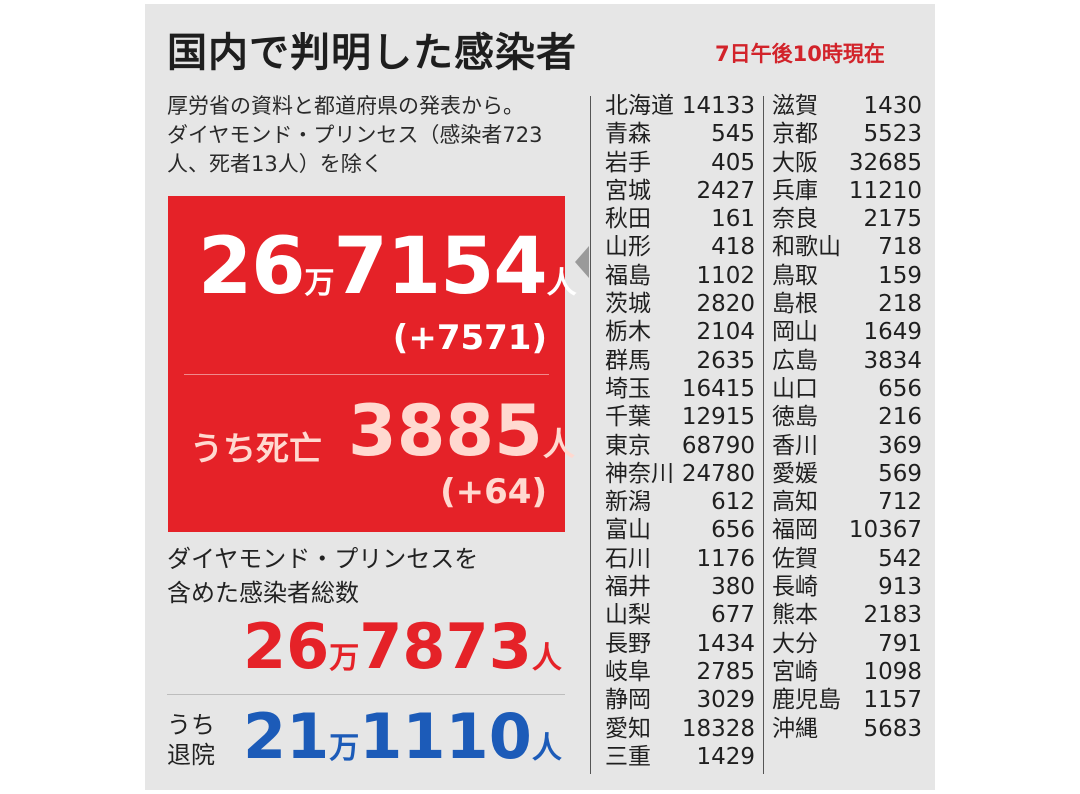  I want to click on prefecture-count: 405, so click(733, 162).